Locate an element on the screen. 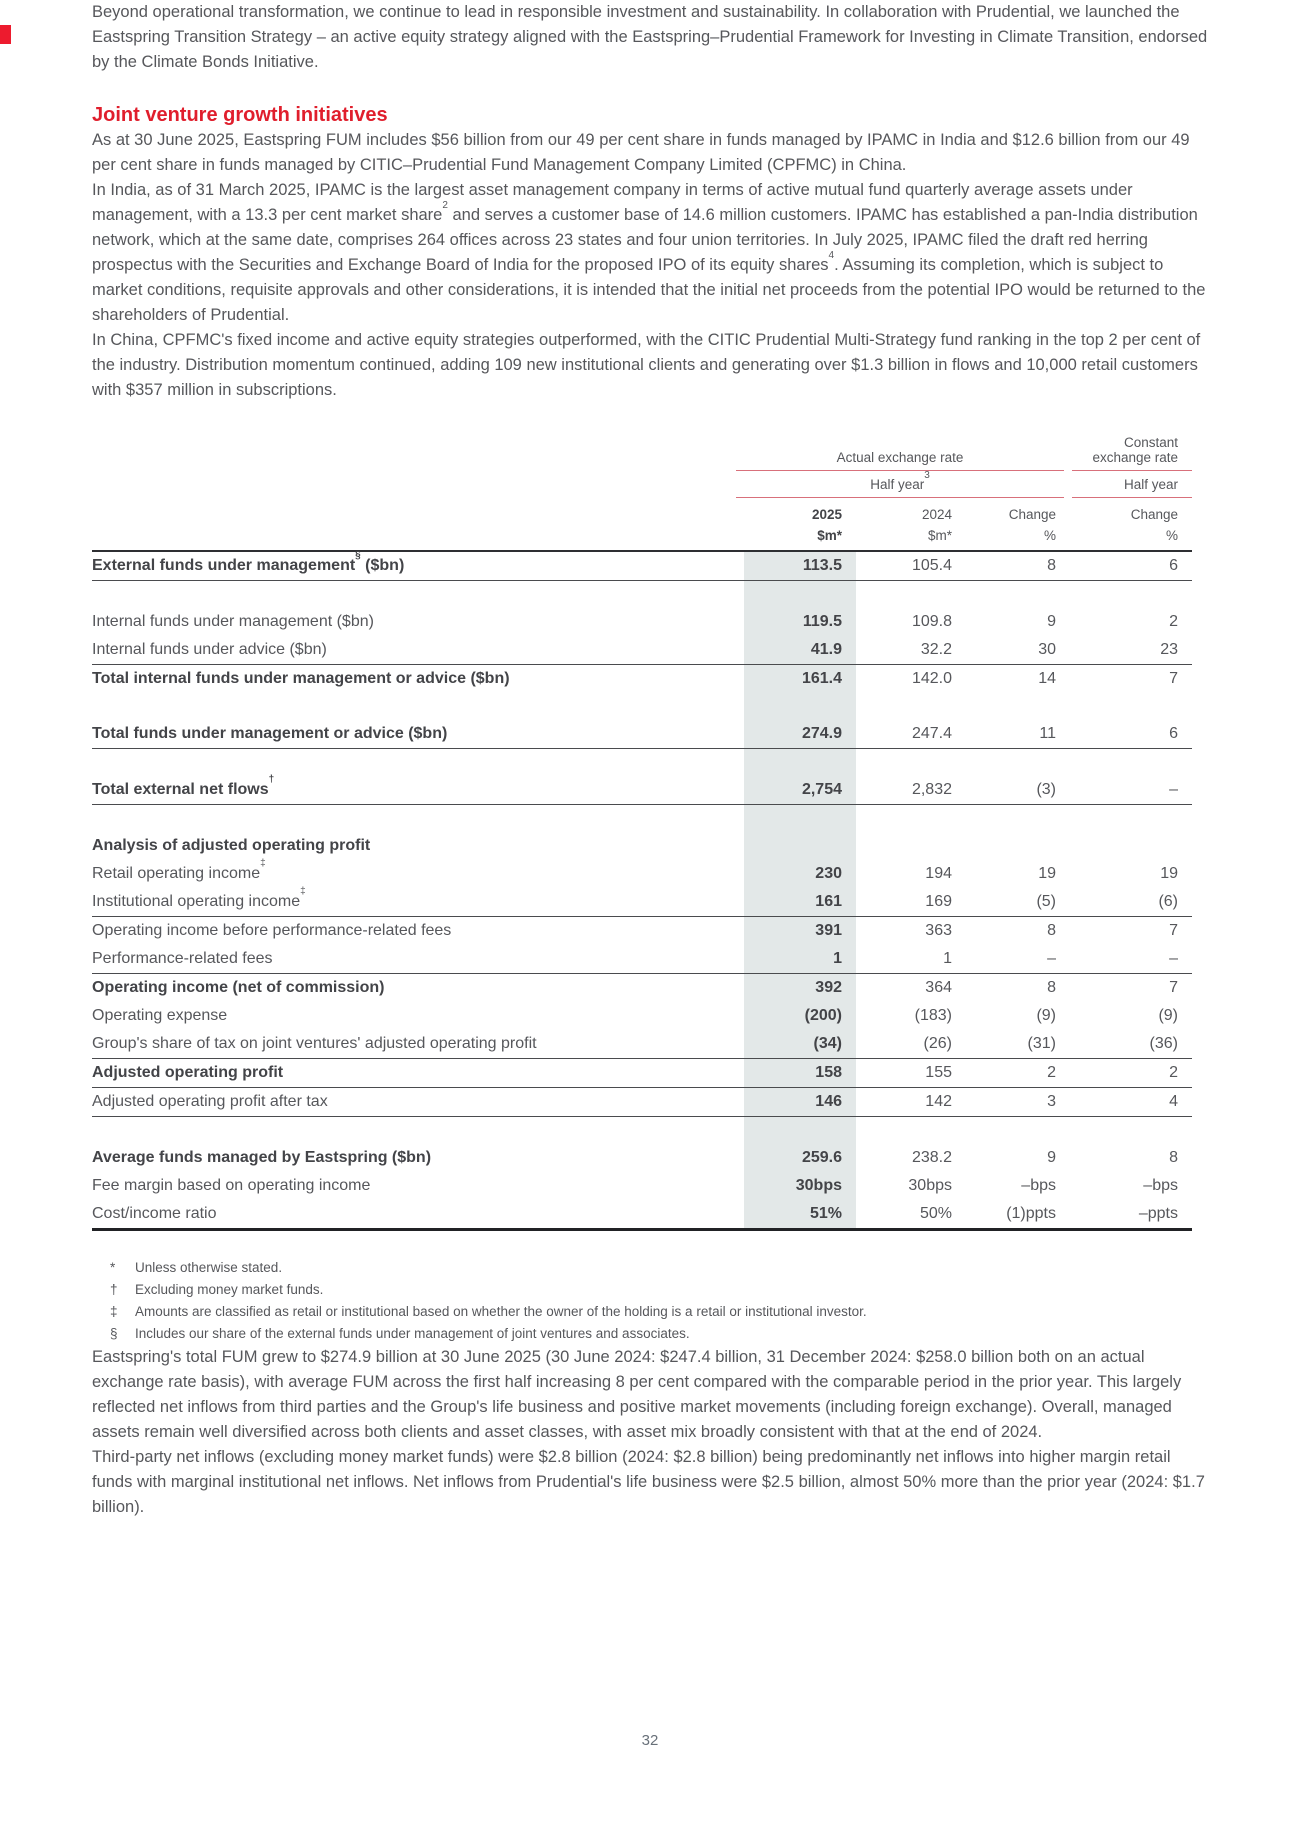 Image resolution: width=1300 pixels, height=1839 pixels. row-value-c2: 50% is located at coordinates (935, 1213).